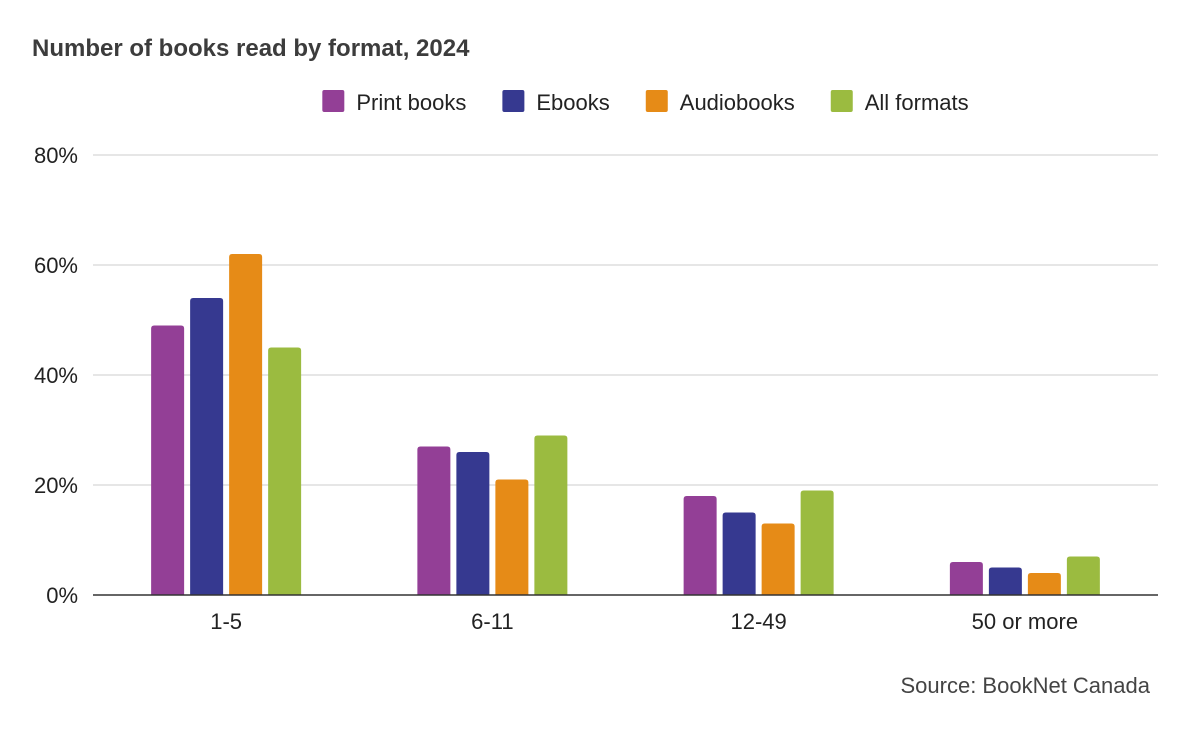  Describe the element at coordinates (1044, 584) in the screenshot. I see `bar-audiobooks-50-or-more` at that location.